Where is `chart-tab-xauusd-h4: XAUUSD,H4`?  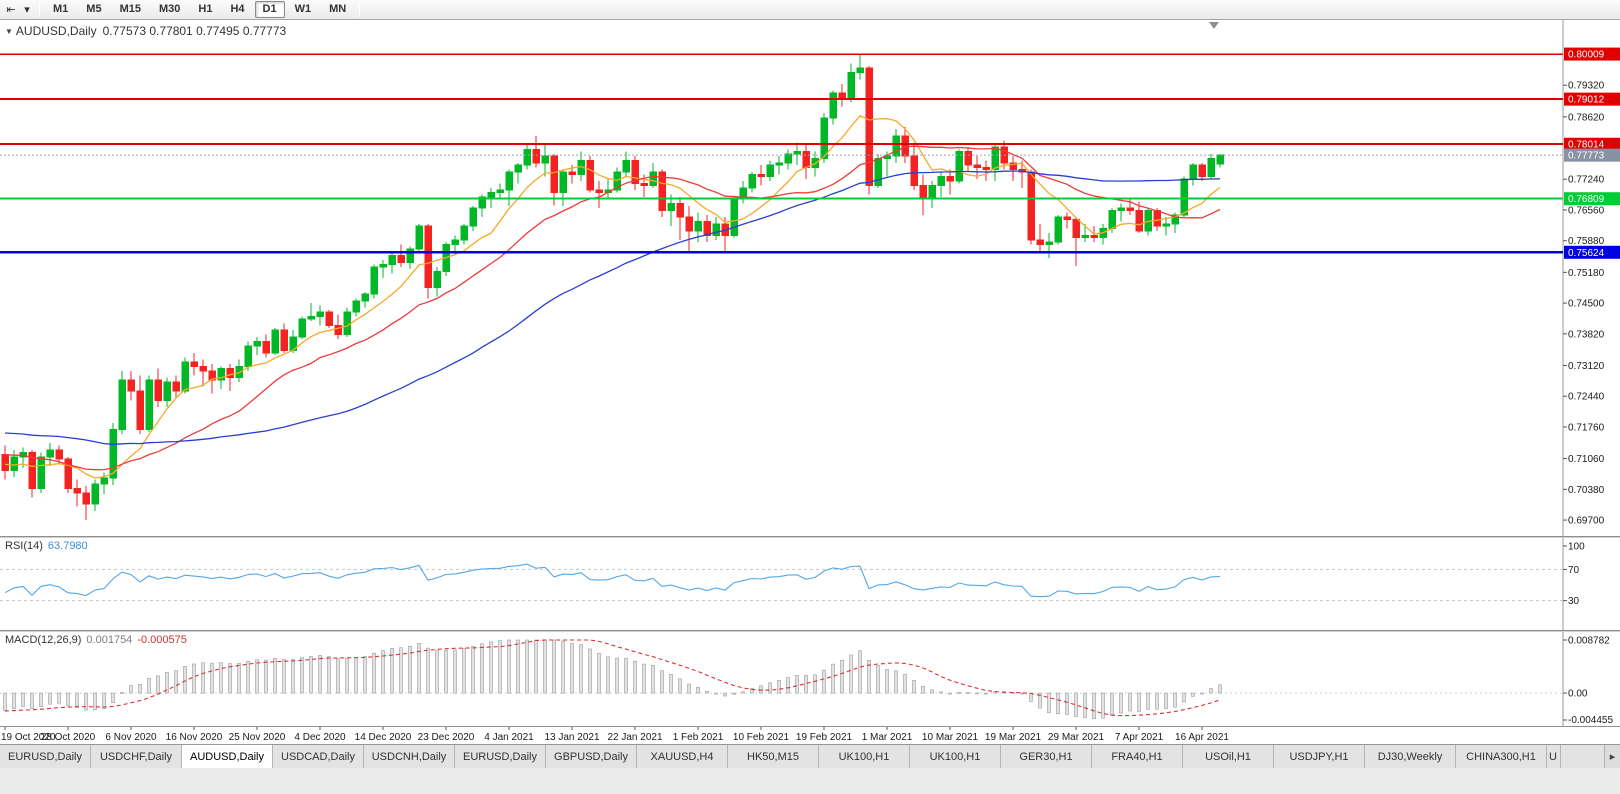 chart-tab-xauusd-h4: XAUUSD,H4 is located at coordinates (682, 756).